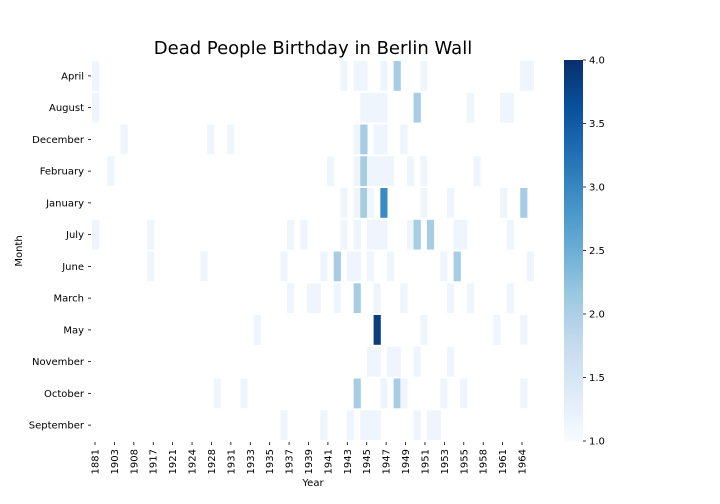  What do you see at coordinates (597, 378) in the screenshot?
I see `colorbar-tick-label: 1.5` at bounding box center [597, 378].